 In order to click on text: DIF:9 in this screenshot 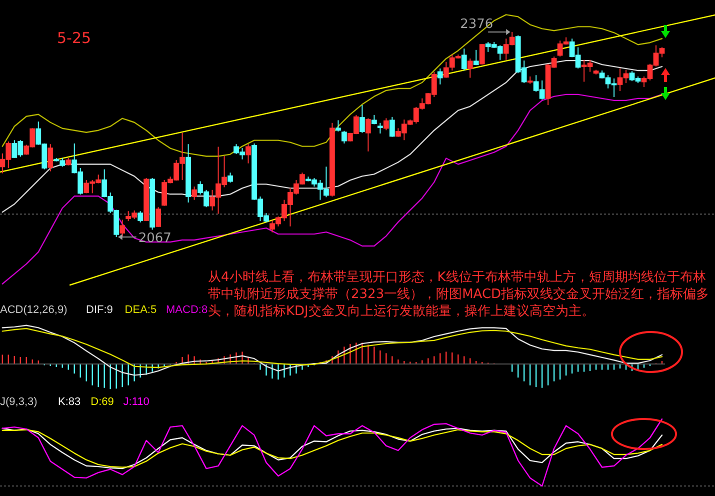, I will do `click(99, 310)`.